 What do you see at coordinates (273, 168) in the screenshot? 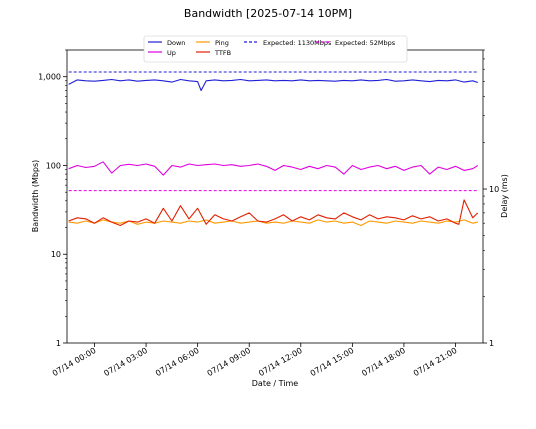
I see `series-line-up` at bounding box center [273, 168].